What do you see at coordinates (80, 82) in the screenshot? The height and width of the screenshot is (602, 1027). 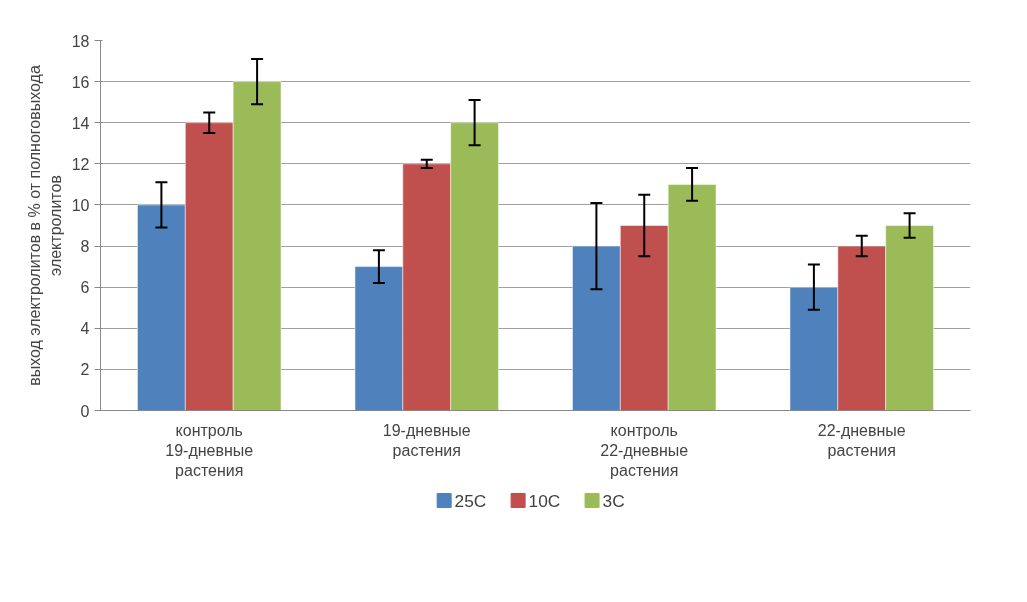 I see `y-tick-label: 16` at bounding box center [80, 82].